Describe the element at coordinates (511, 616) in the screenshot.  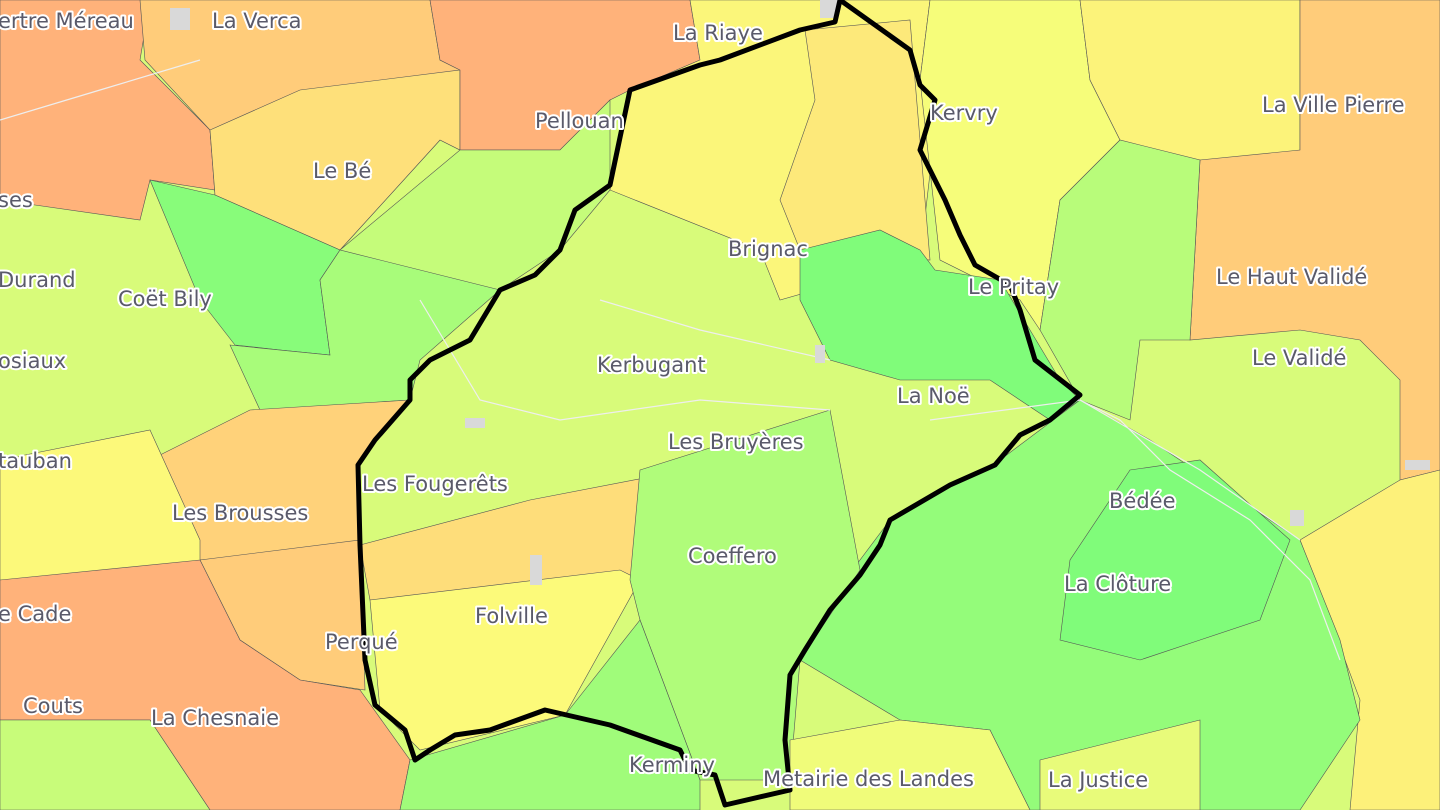
I see `place-label: Folville` at that location.